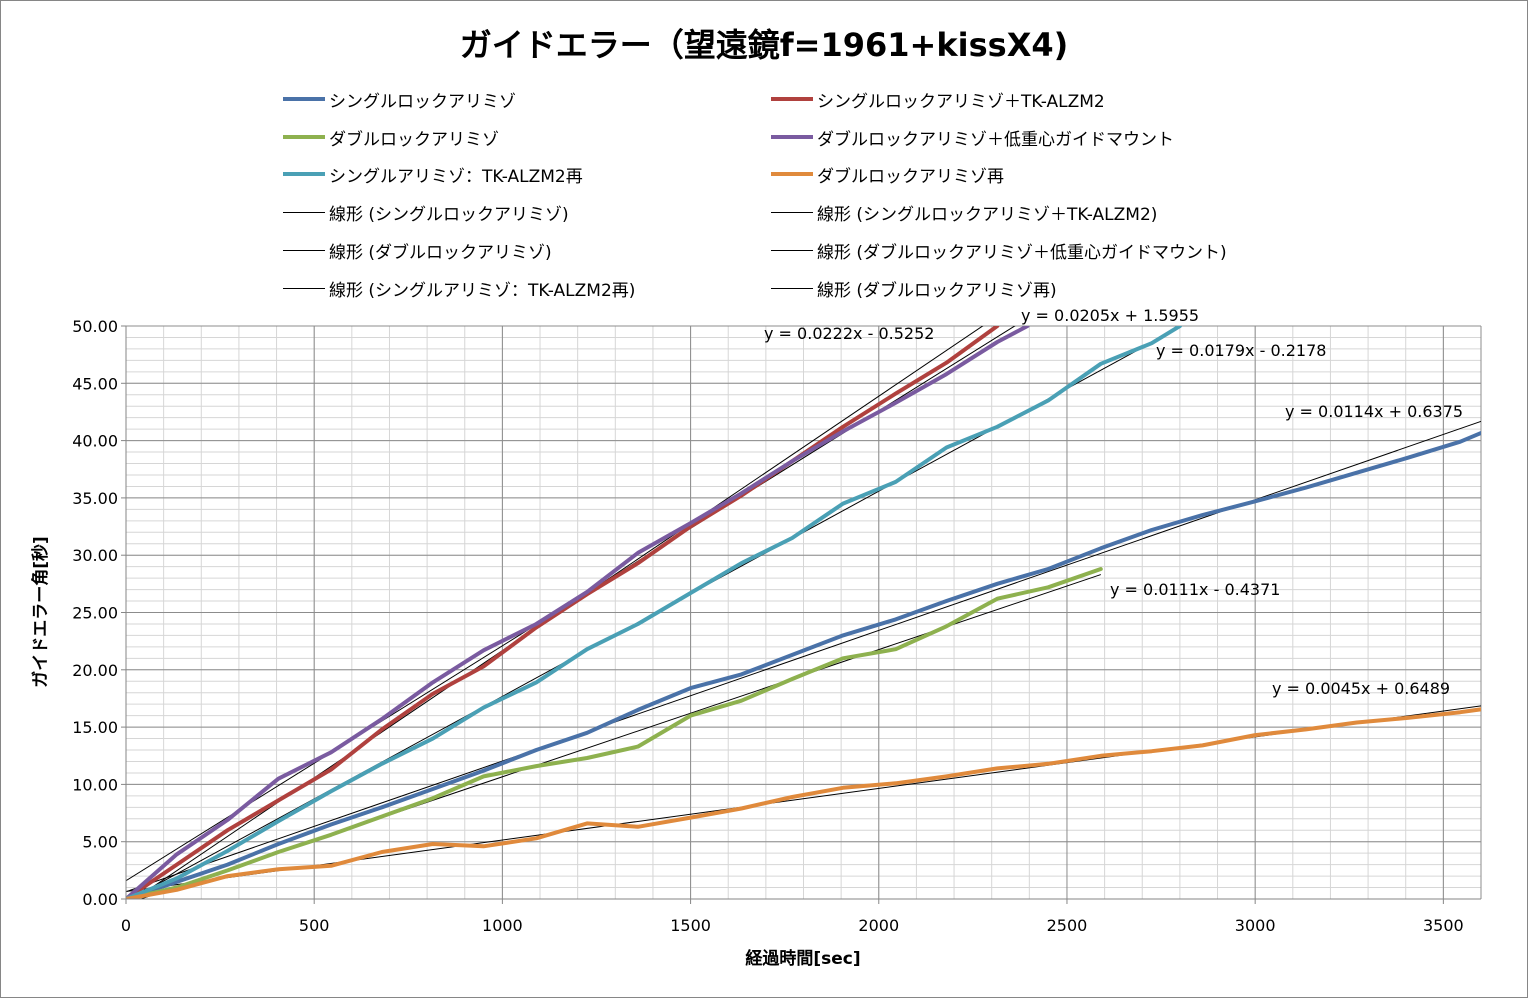 The height and width of the screenshot is (998, 1528). I want to click on legend-item-trend-single-lock-tk: 線形 (シングルロックアリミゾ＋TK-ALZM2), so click(964, 212).